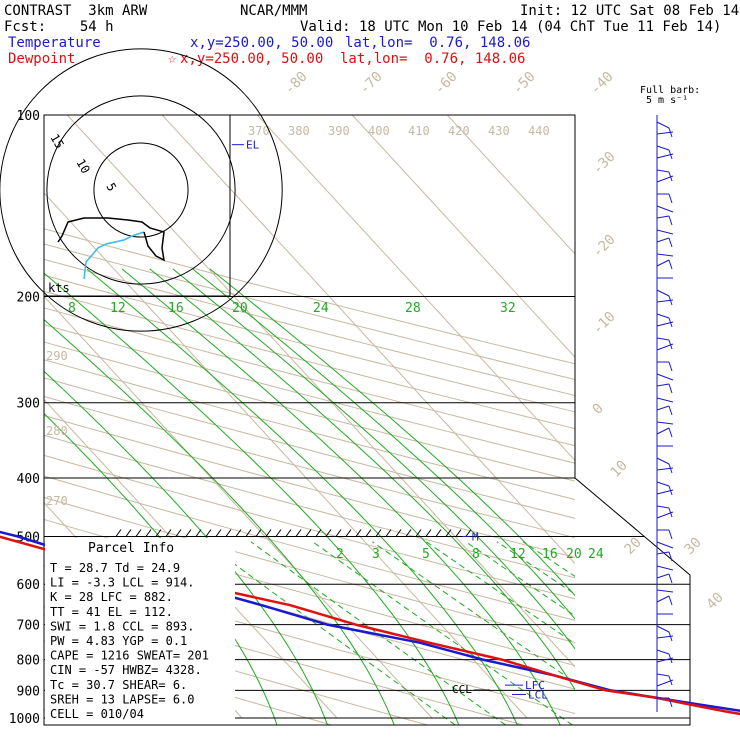 The height and width of the screenshot is (740, 740). I want to click on isotherm-label: 0, so click(598, 409).